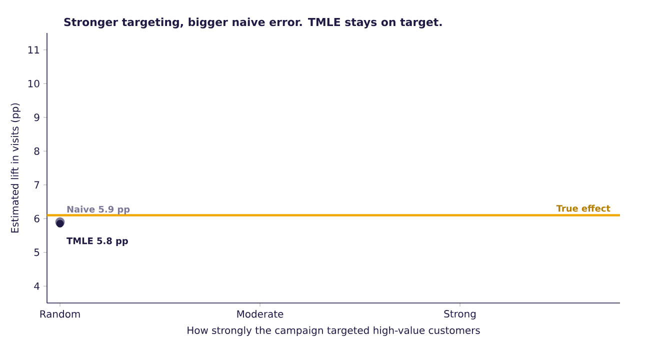 The width and height of the screenshot is (648, 360). I want to click on y-tick-label: 7, so click(37, 185).